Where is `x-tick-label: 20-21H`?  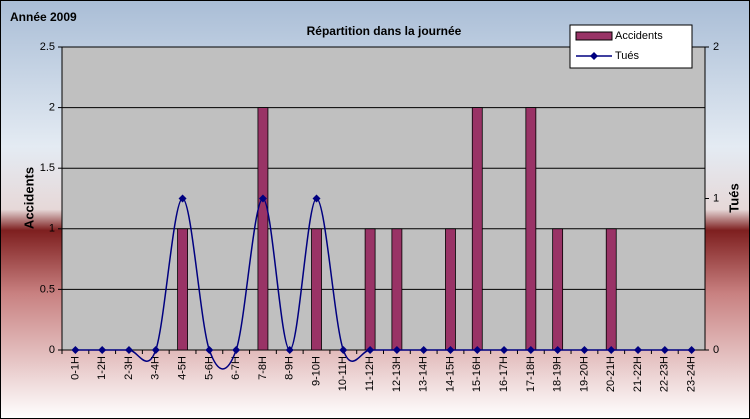
x-tick-label: 20-21H is located at coordinates (611, 374).